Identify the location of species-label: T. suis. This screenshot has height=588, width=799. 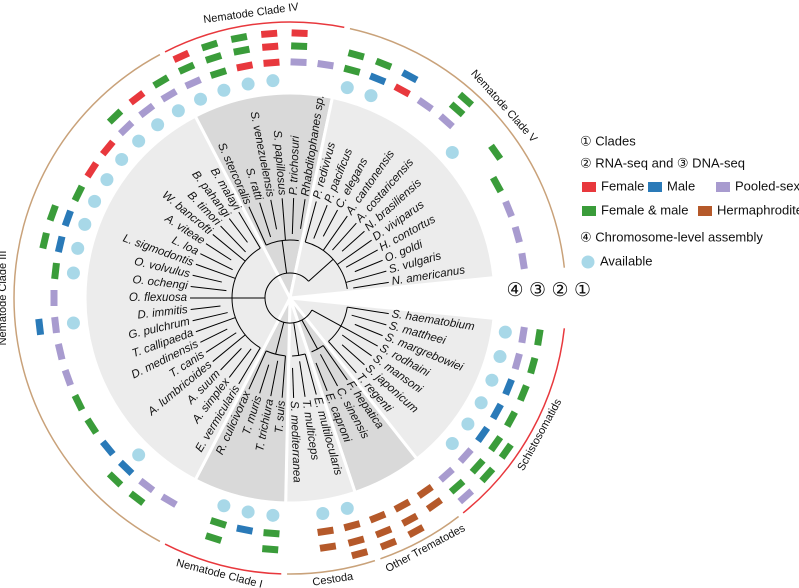
(280, 417).